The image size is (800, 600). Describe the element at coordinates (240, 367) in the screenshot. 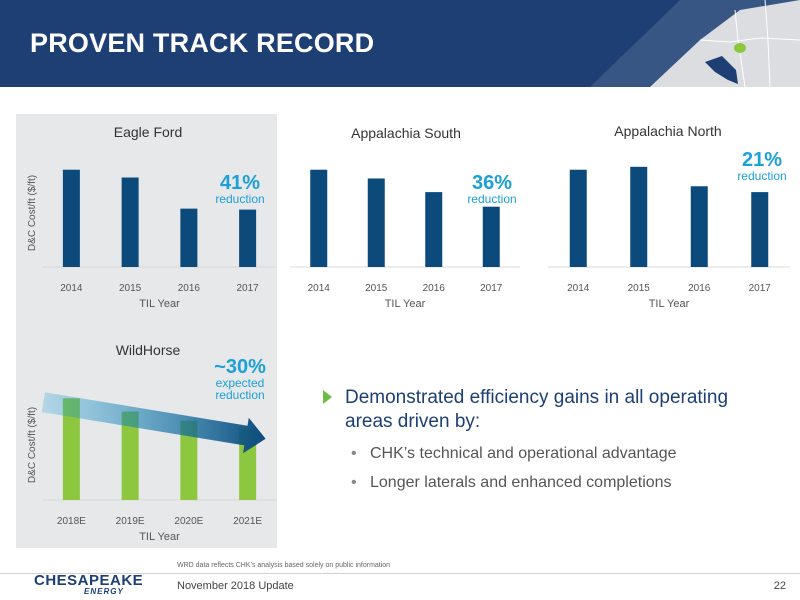

I see `reduction-value: ~30%` at that location.